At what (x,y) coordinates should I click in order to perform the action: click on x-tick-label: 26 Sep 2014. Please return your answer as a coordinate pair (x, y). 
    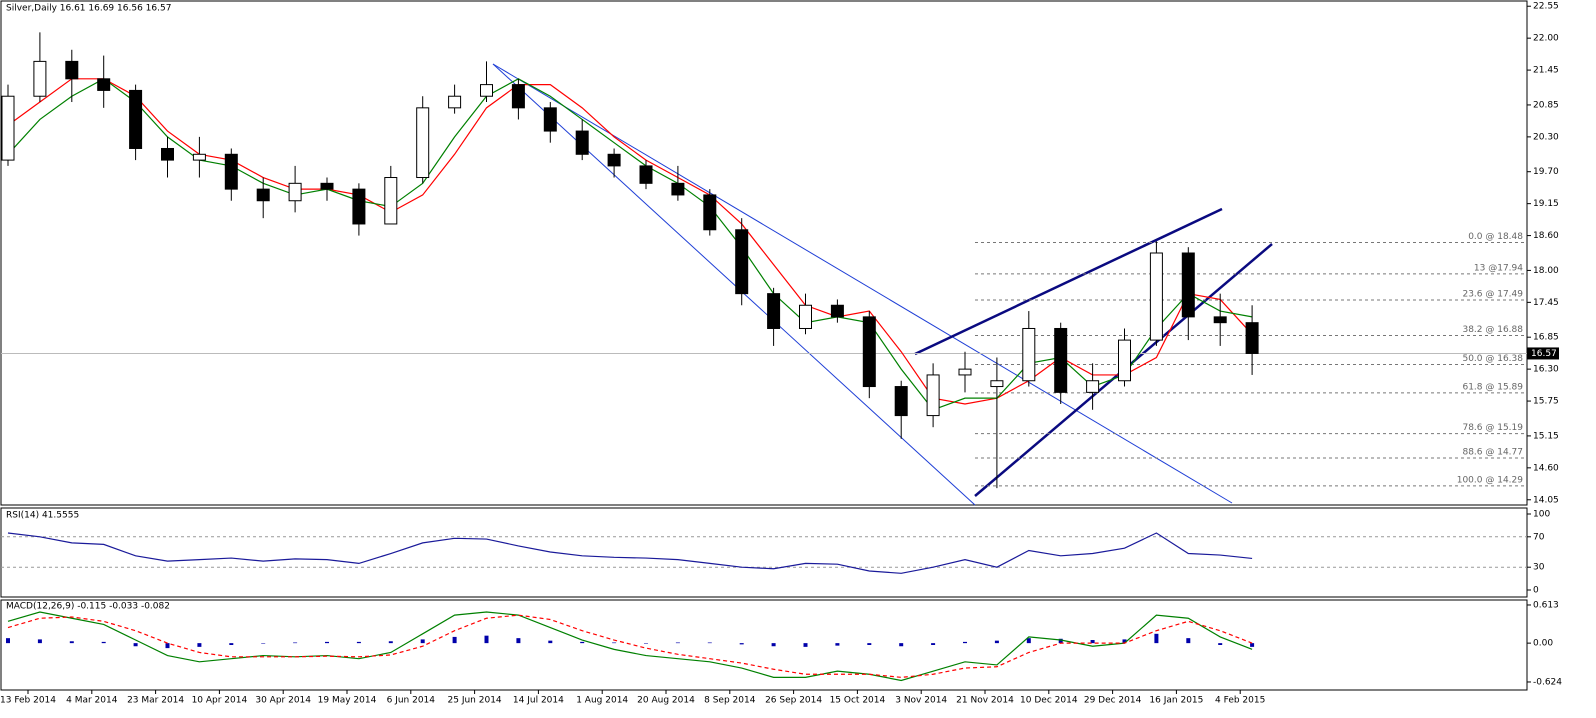
    Looking at the image, I should click on (793, 701).